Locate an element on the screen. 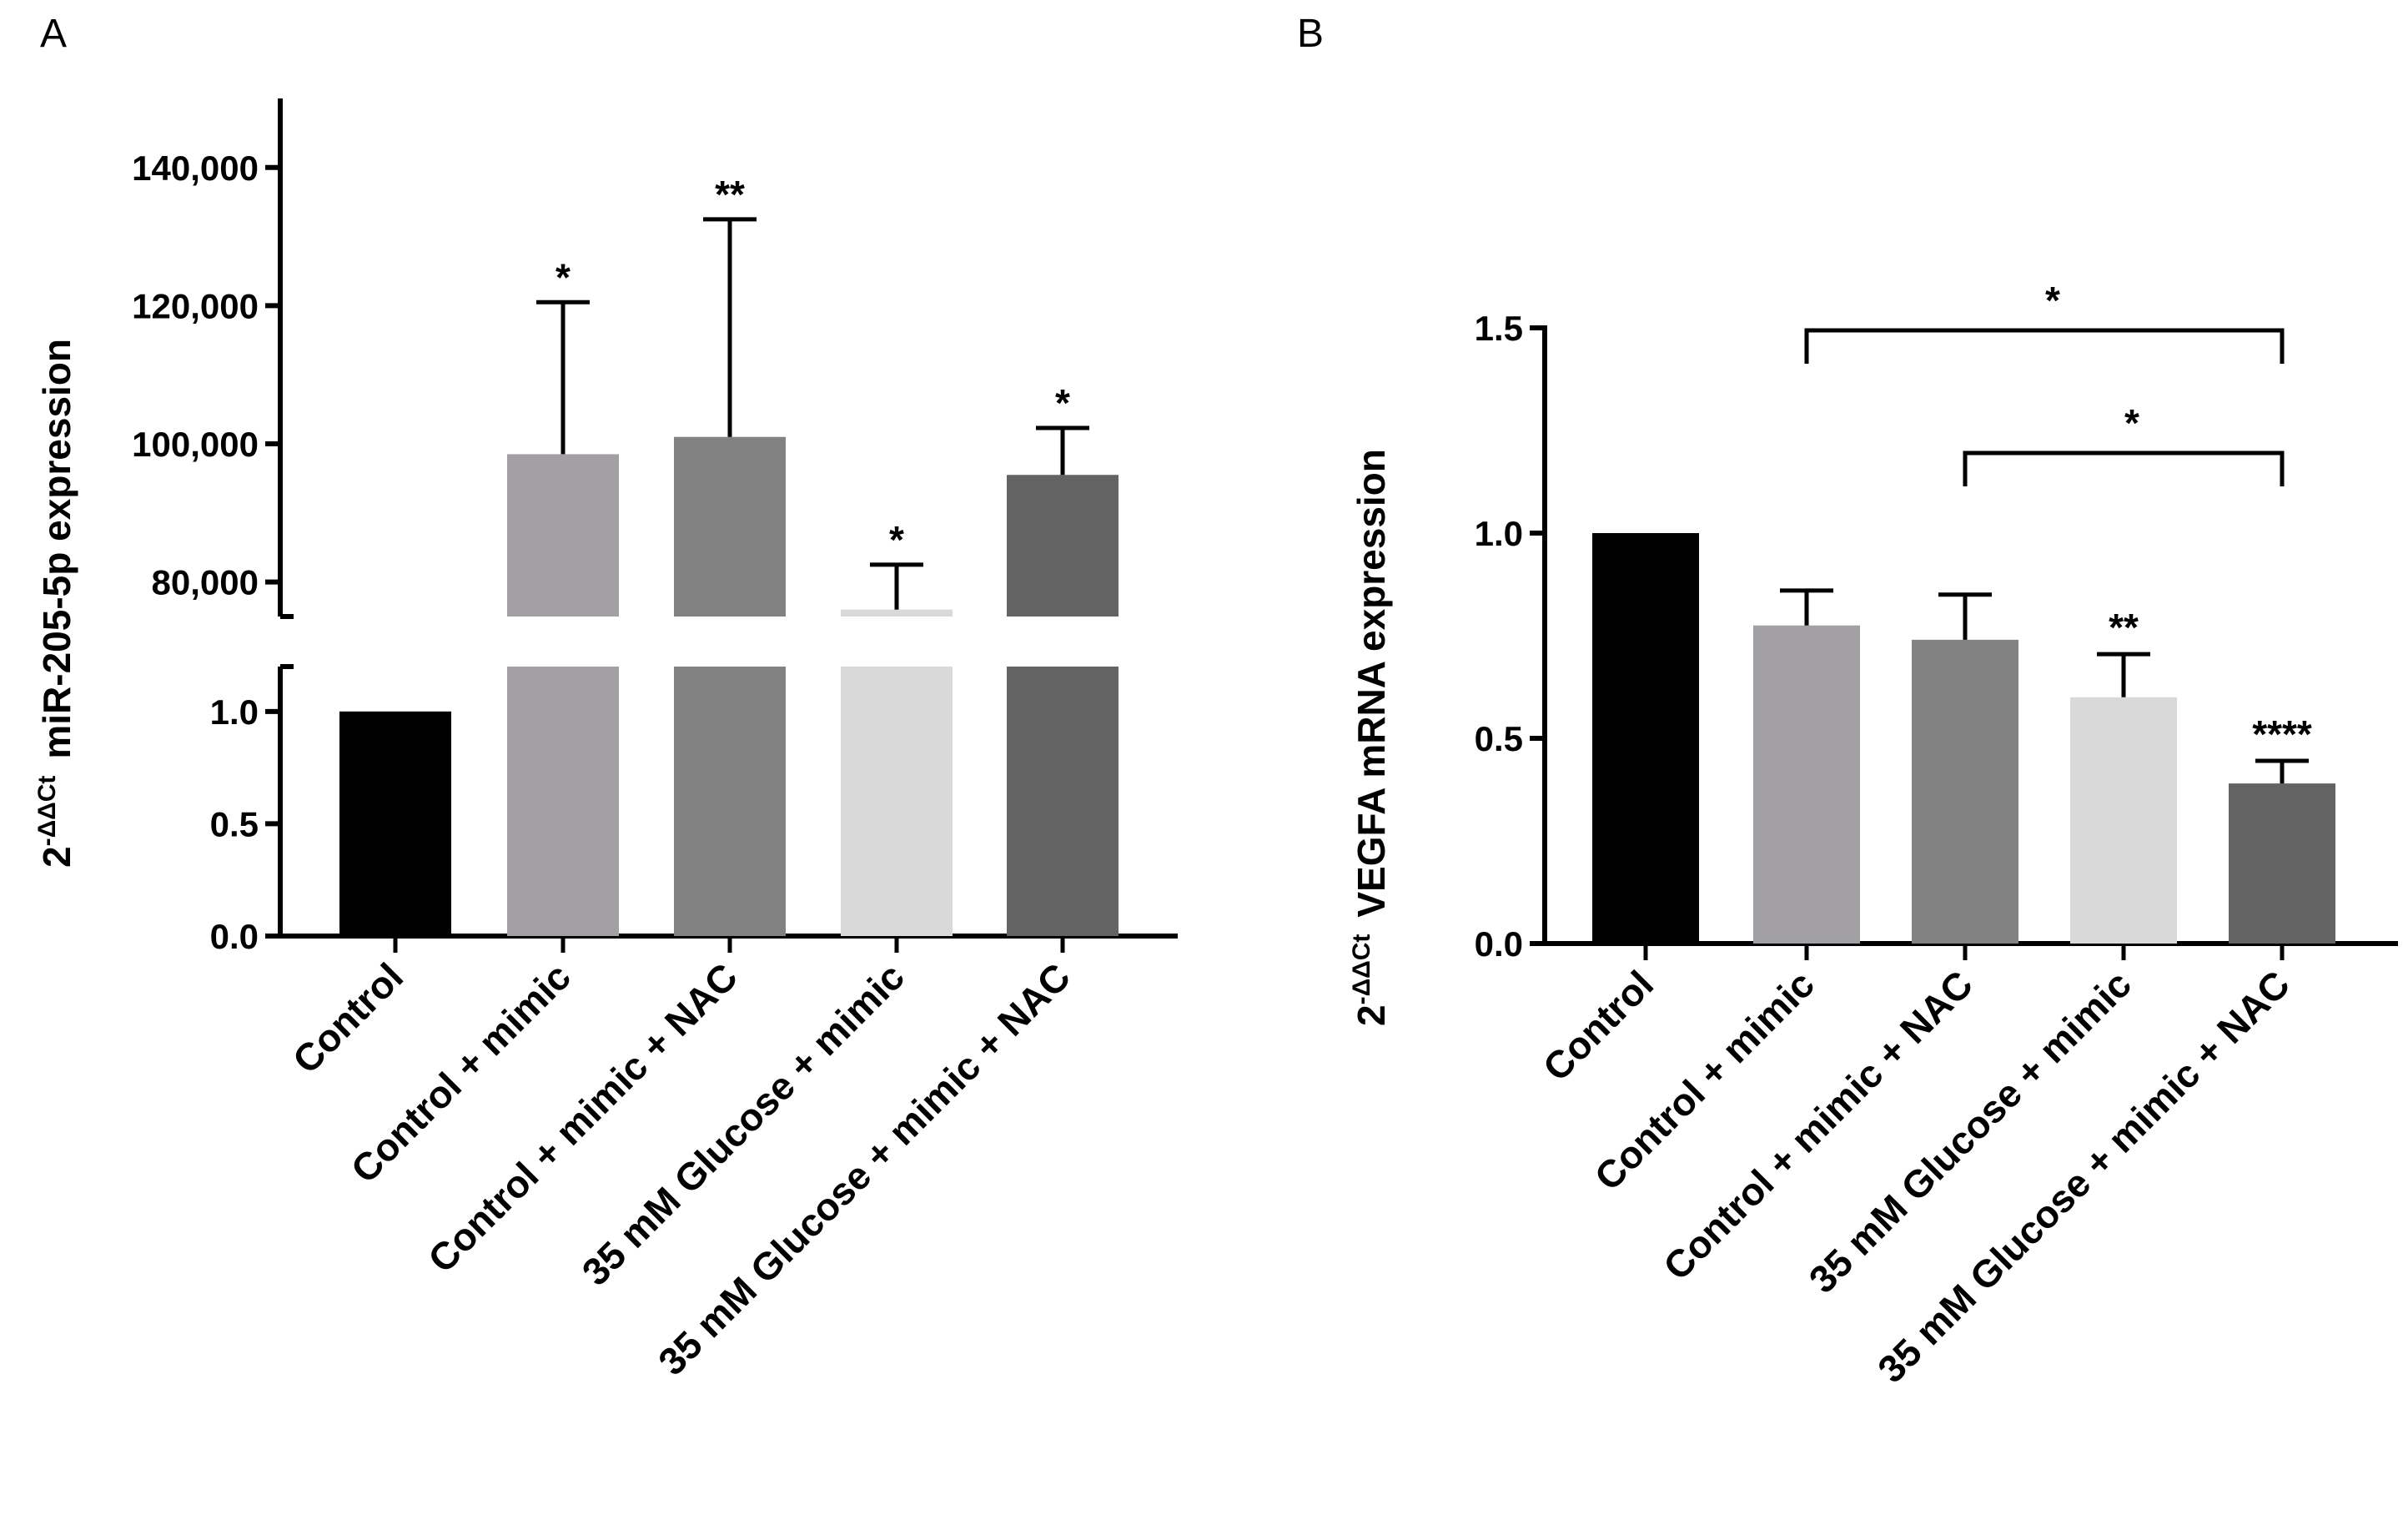  y-tick-label: 100,000 is located at coordinates (195, 444).